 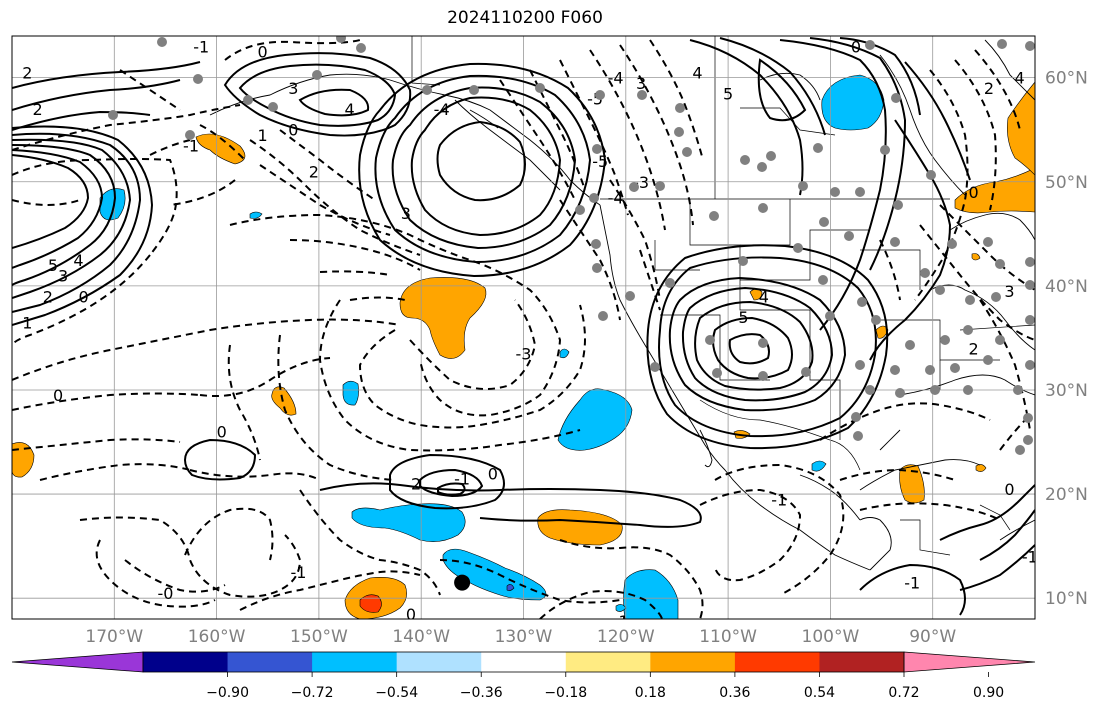 What do you see at coordinates (370, 603) in the screenshot?
I see `shaded-area-red` at bounding box center [370, 603].